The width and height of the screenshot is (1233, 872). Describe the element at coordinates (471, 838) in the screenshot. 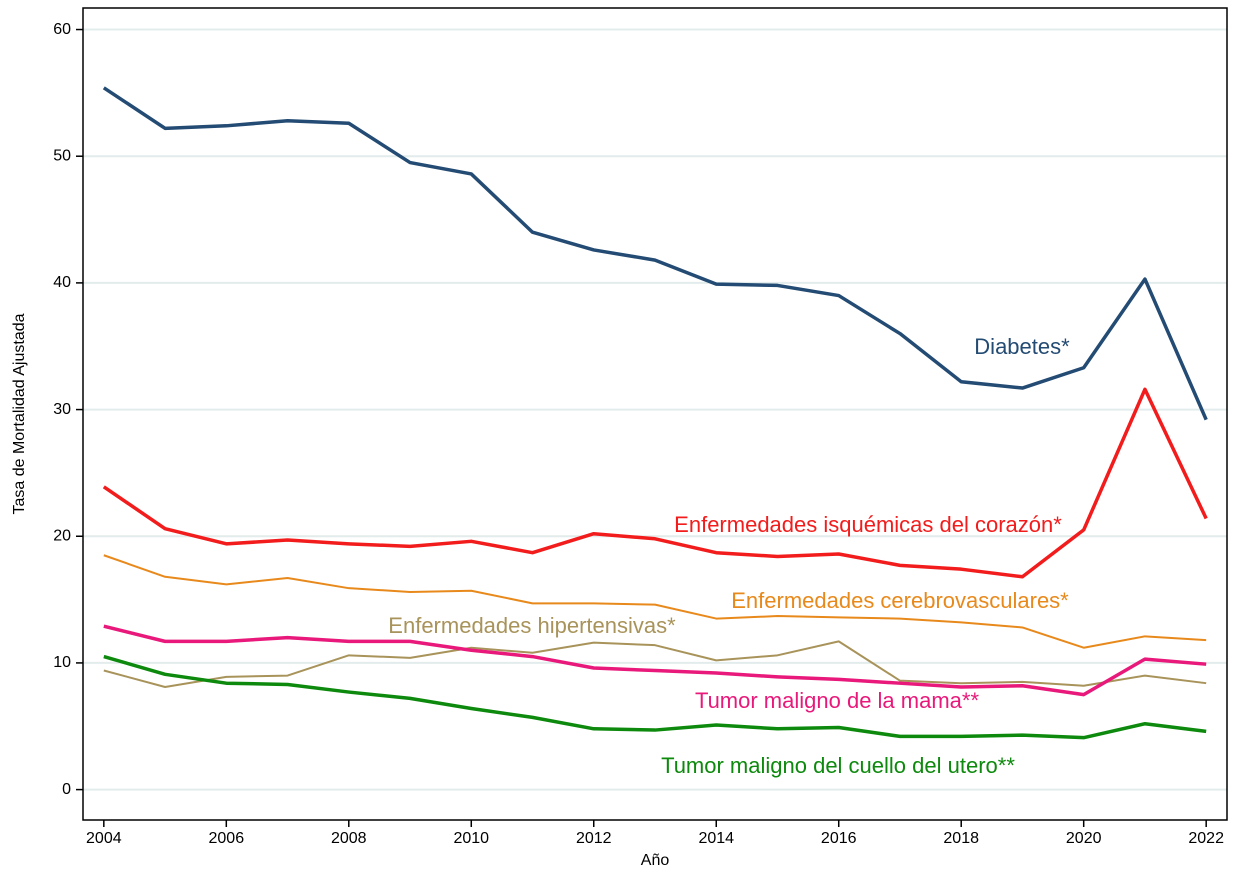

I see `x-tick-label: 2010` at that location.